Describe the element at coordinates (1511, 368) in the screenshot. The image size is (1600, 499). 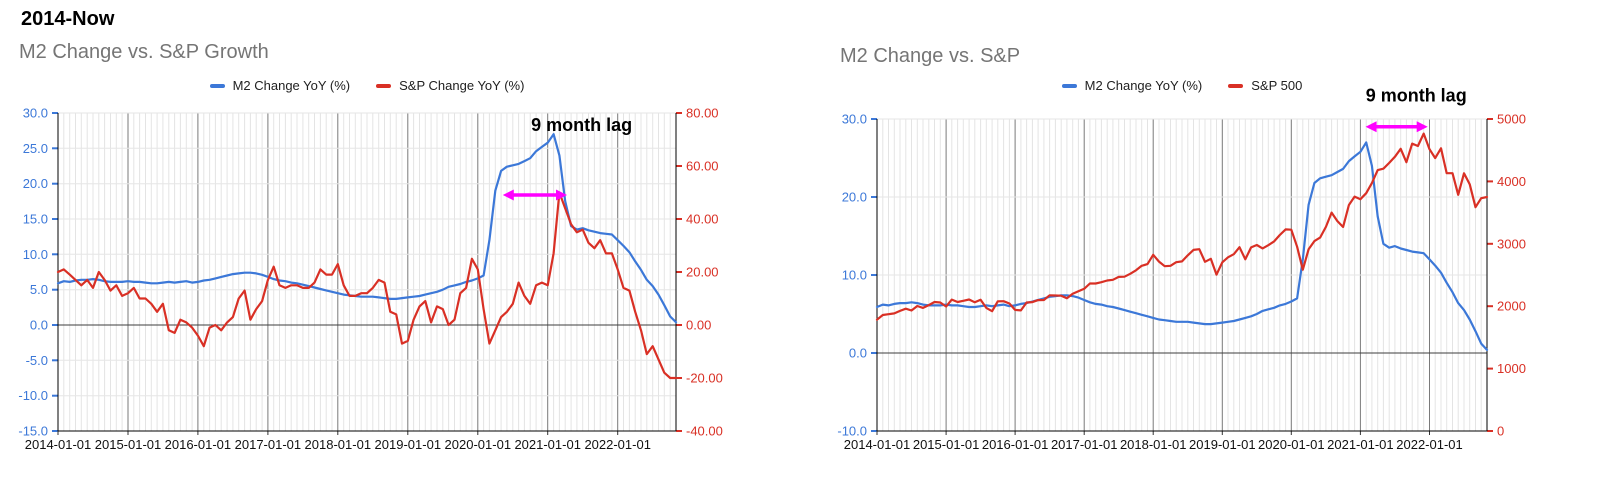
I see `svg-text: 1000` at that location.